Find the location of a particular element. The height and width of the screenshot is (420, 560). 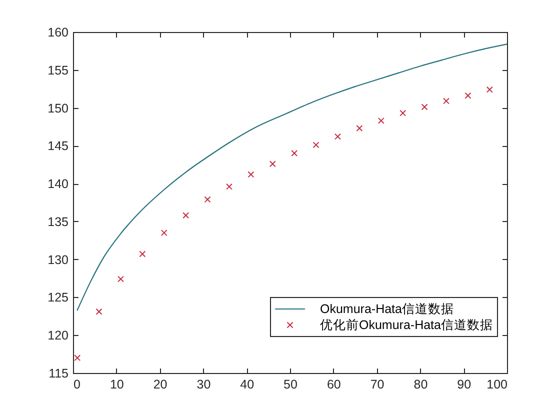

x-tick-label: 90 is located at coordinates (464, 385).